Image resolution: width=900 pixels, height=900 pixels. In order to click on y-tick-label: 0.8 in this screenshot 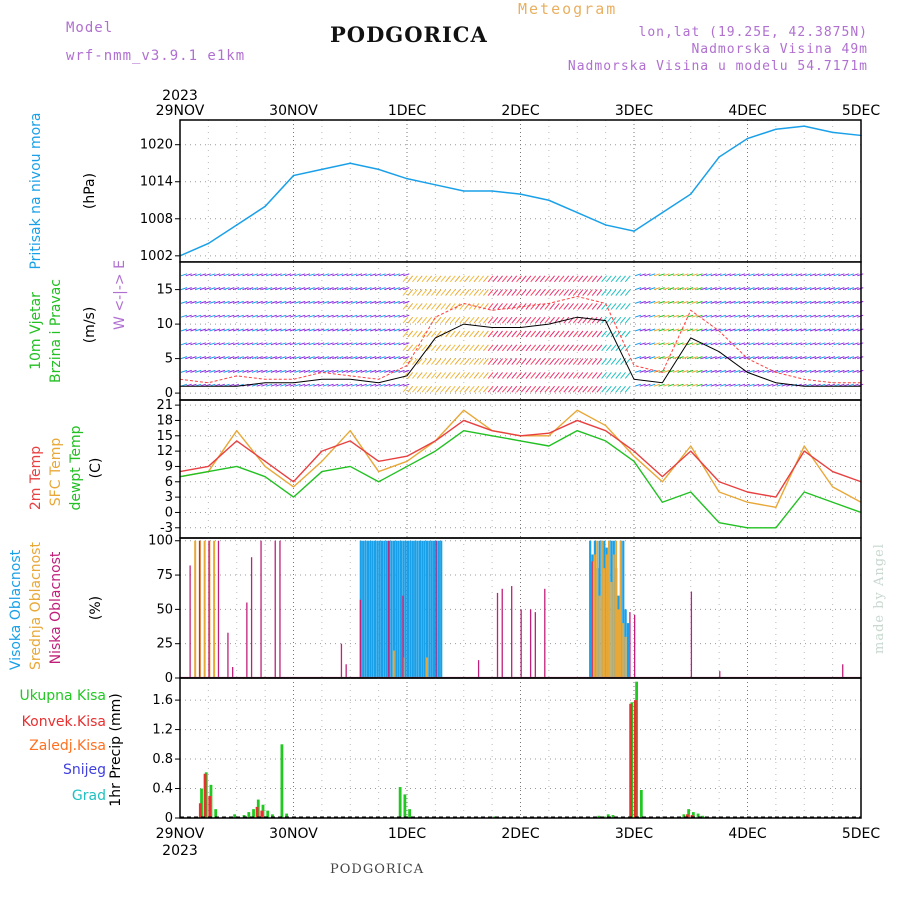, I will do `click(162, 759)`.